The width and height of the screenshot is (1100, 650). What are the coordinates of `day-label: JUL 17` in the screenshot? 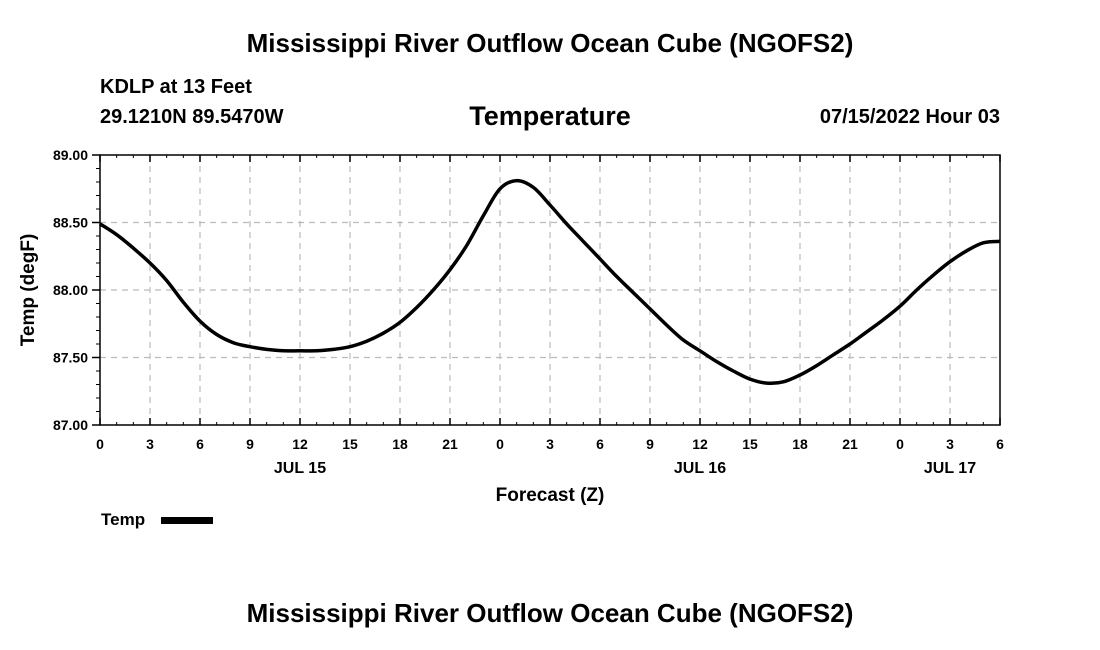 It's located at (950, 468).